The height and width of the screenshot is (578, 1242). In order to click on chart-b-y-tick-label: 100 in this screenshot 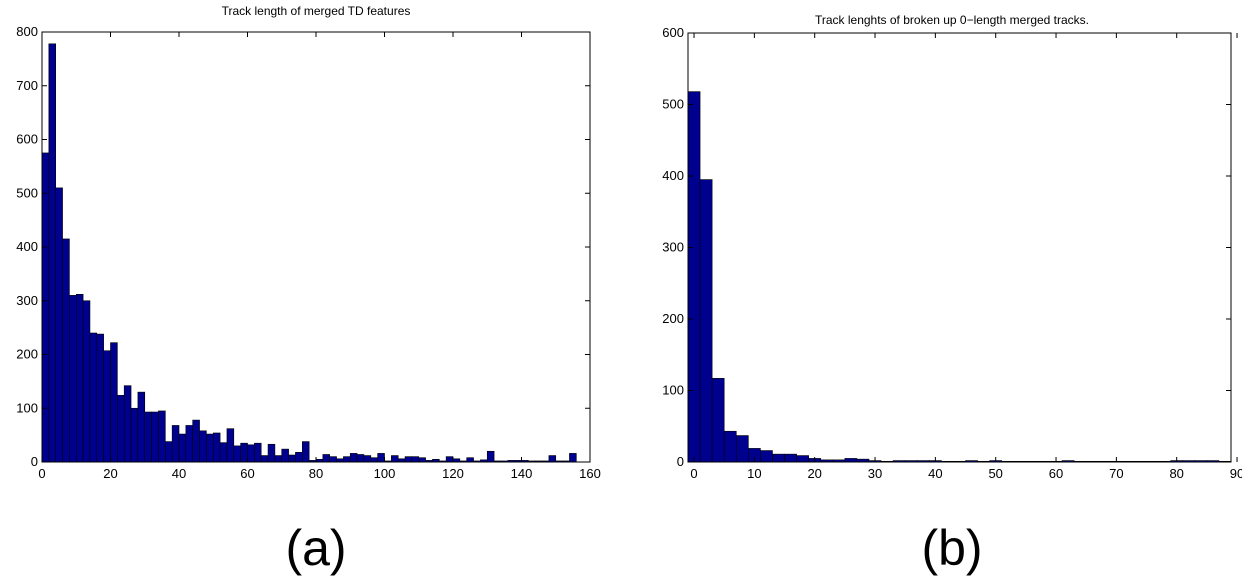, I will do `click(673, 390)`.